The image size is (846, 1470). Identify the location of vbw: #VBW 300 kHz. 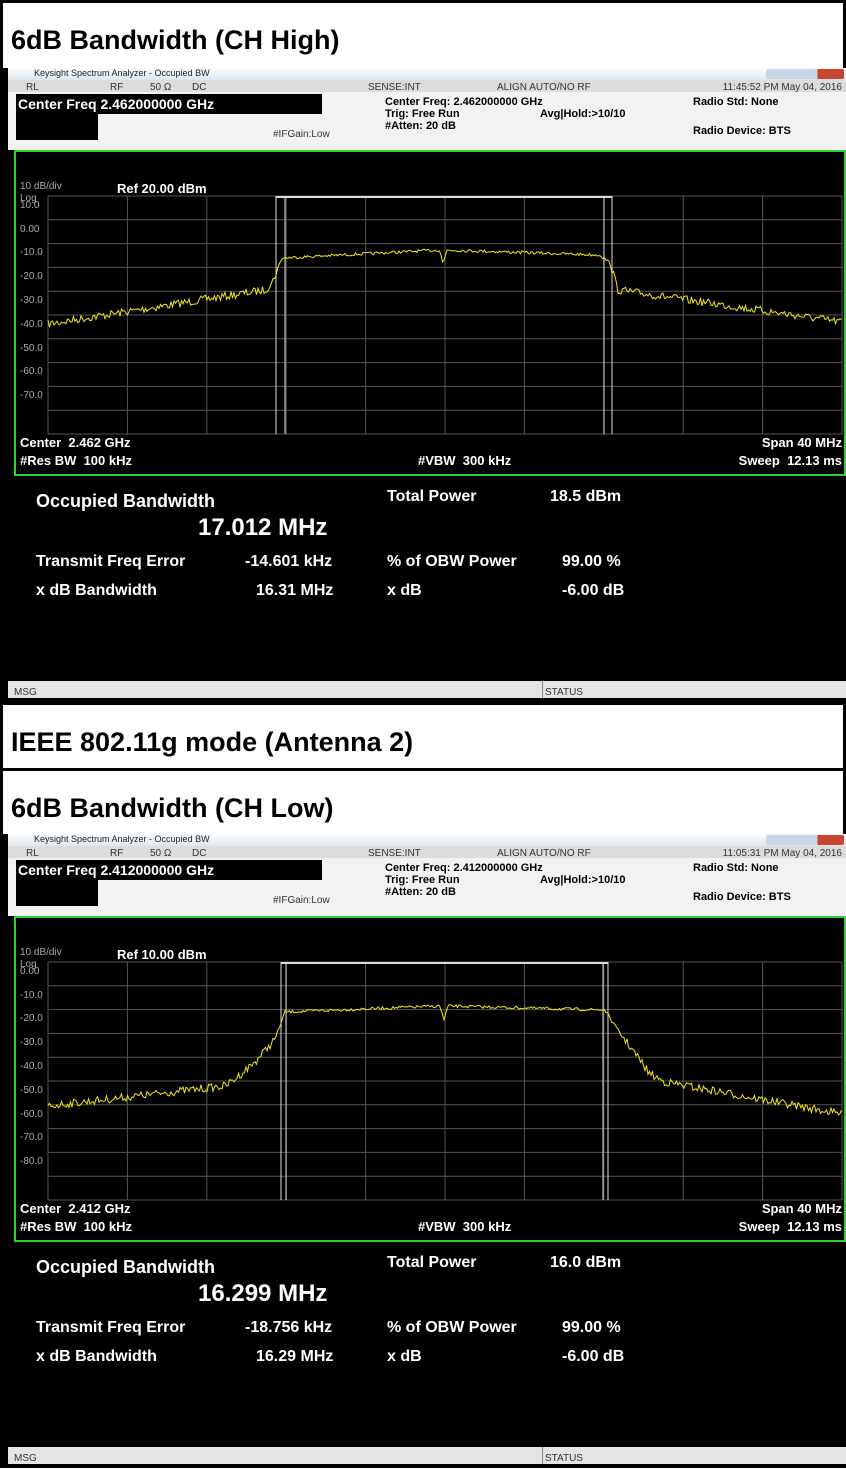
(465, 1226).